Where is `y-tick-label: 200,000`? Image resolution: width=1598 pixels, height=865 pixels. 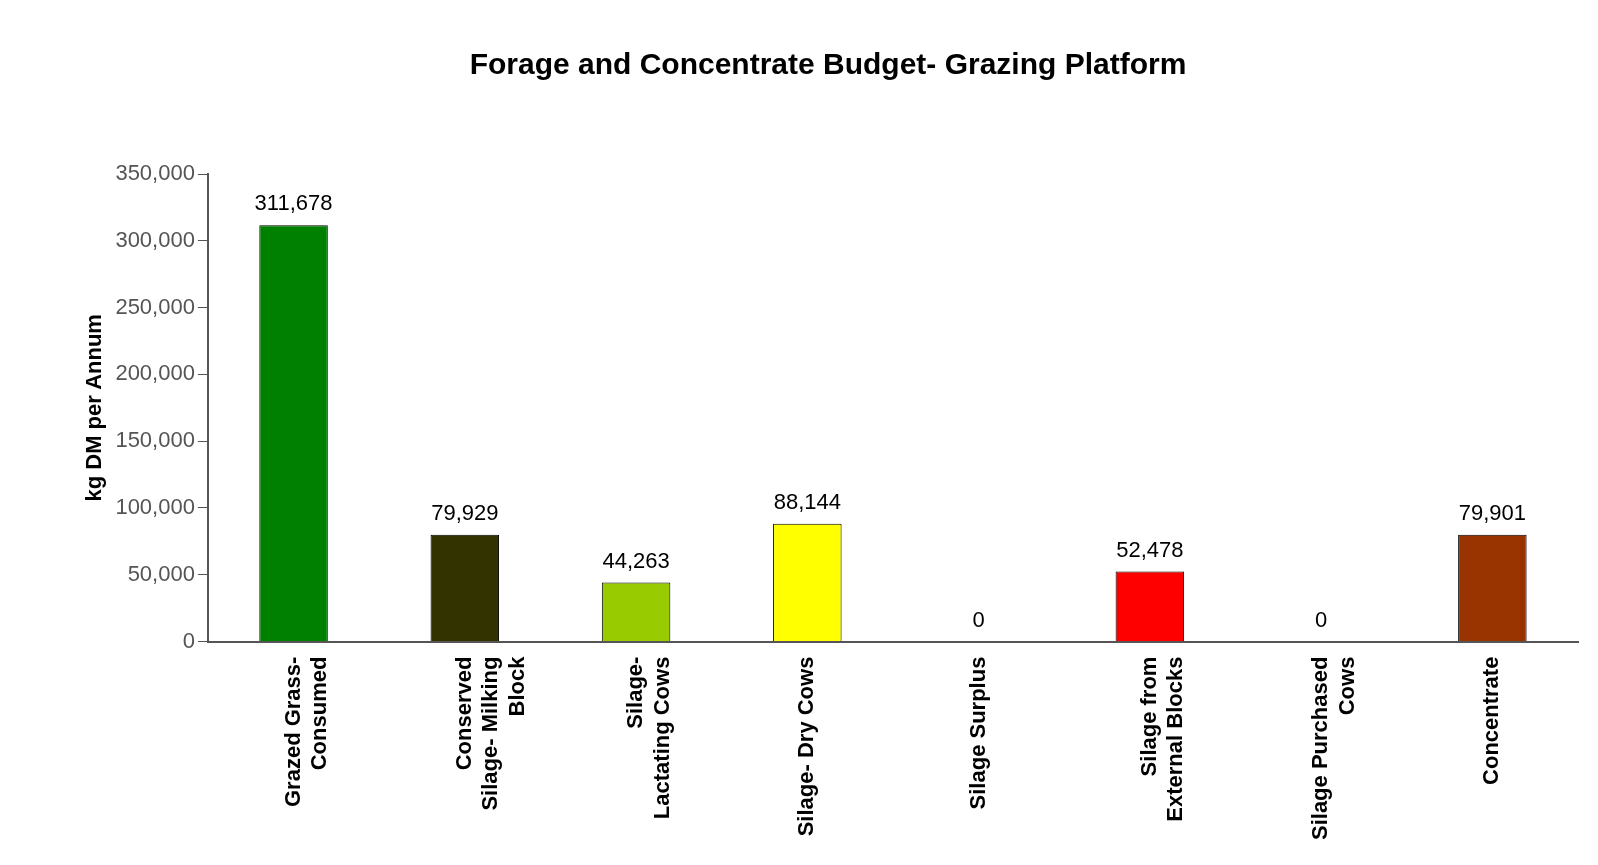
y-tick-label: 200,000 is located at coordinates (155, 373).